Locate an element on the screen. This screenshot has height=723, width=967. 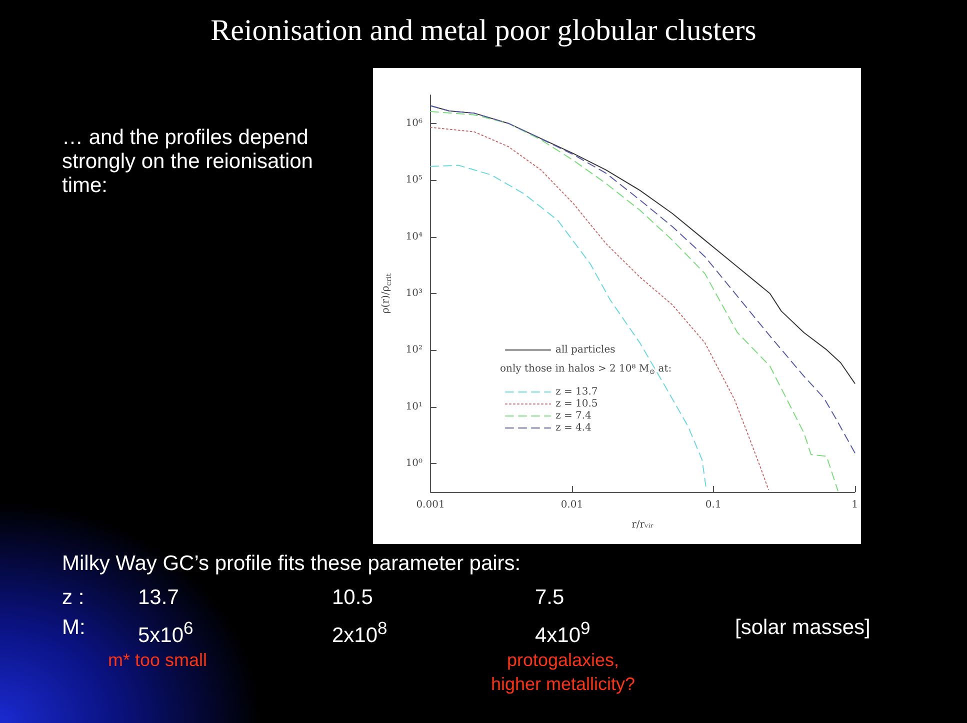
legend-label: all particles is located at coordinates (586, 350).